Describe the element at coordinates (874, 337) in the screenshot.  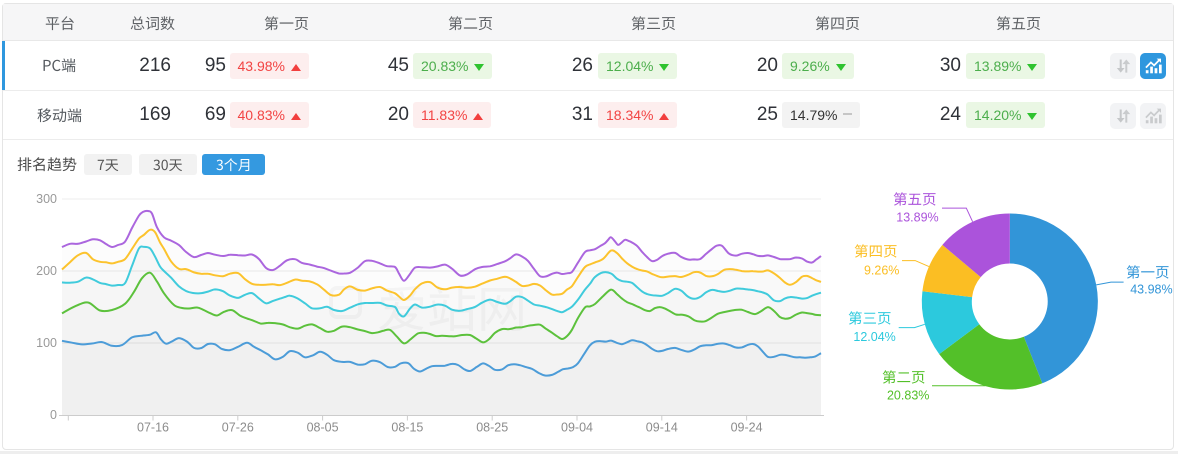
I see `svg-text: 12.04%` at that location.